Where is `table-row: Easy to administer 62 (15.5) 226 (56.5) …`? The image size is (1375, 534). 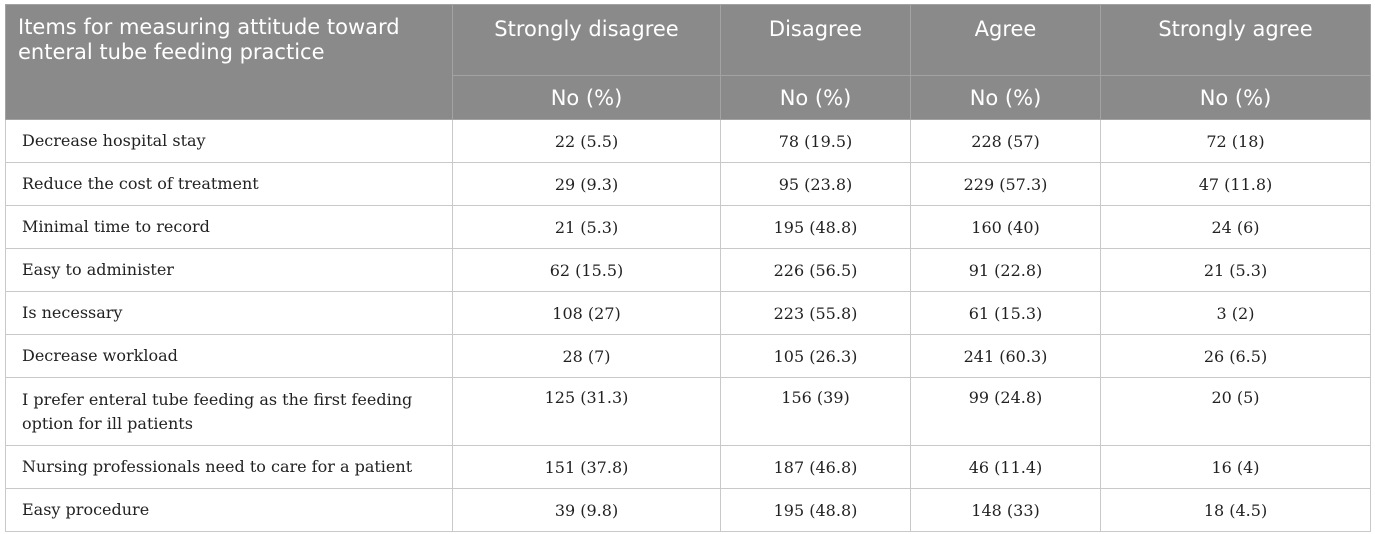
table-row: Easy to administer 62 (15.5) 226 (56.5) … is located at coordinates (688, 270).